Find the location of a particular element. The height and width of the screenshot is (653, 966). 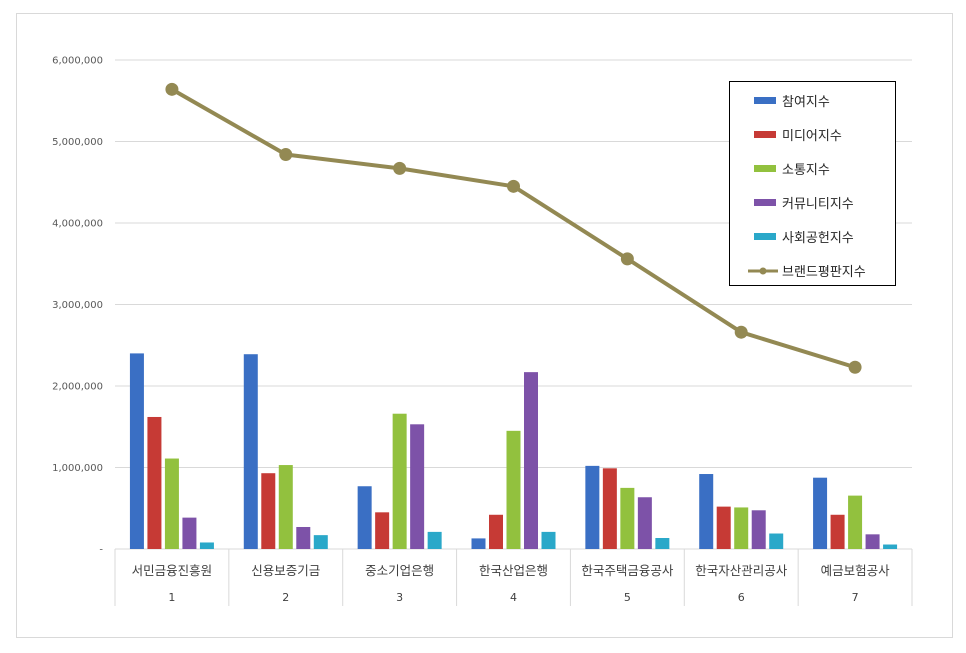

y-tick-label: 2,000,000 is located at coordinates (77, 387).